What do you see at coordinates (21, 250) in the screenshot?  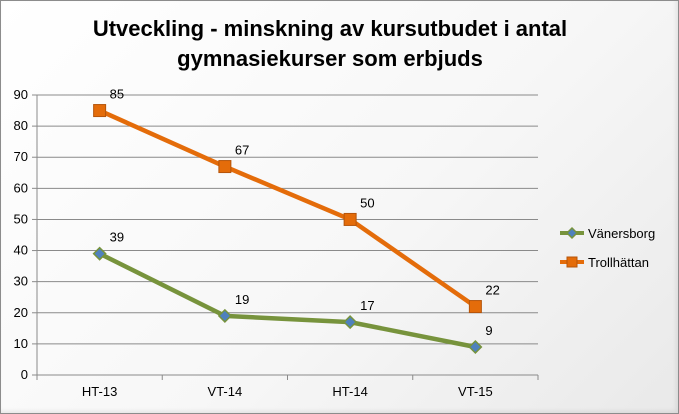 I see `y-tick-label: 40` at bounding box center [21, 250].